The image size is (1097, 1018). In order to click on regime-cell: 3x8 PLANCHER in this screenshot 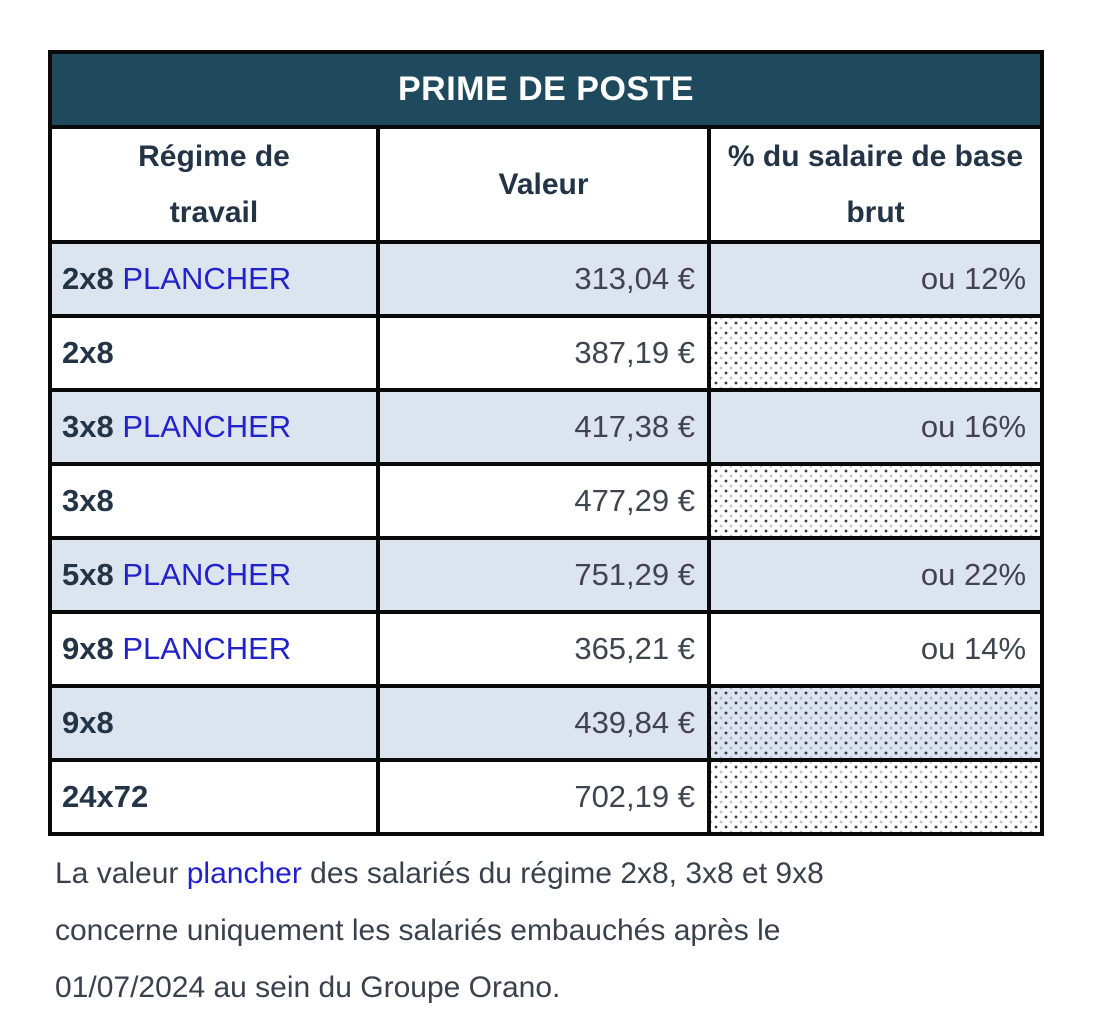, I will do `click(214, 427)`.